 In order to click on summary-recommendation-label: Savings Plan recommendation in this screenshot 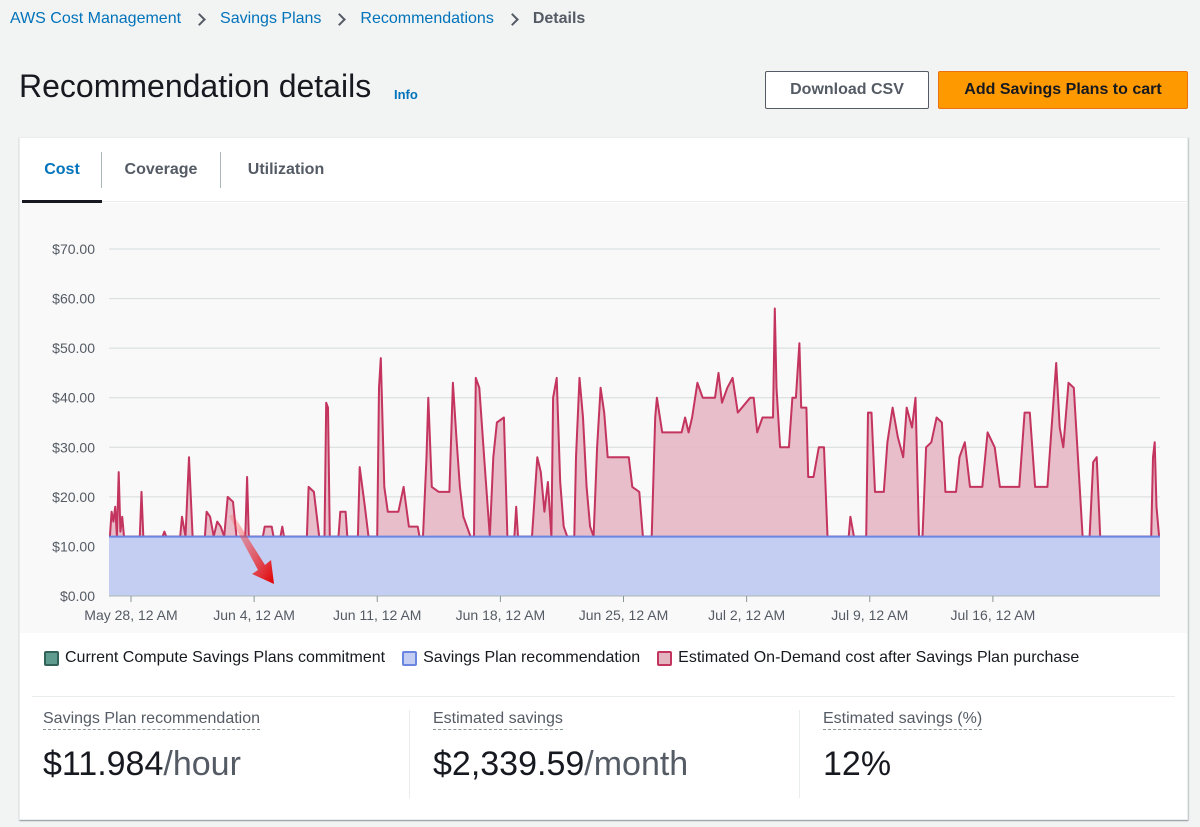, I will do `click(152, 720)`.